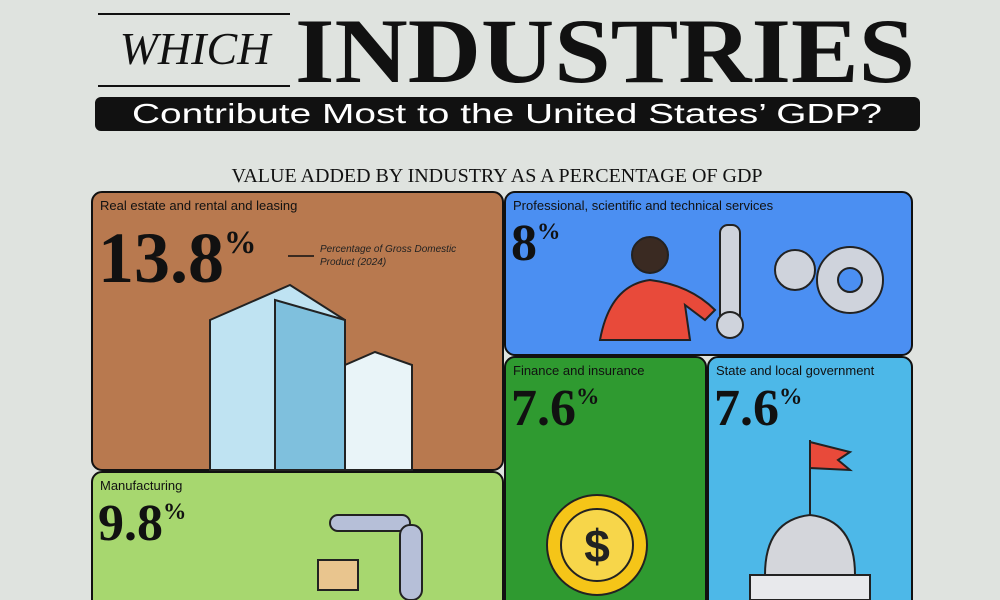 Image resolution: width=1000 pixels, height=600 pixels. Describe the element at coordinates (579, 370) in the screenshot. I see `tile-label: Finance and insurance` at that location.